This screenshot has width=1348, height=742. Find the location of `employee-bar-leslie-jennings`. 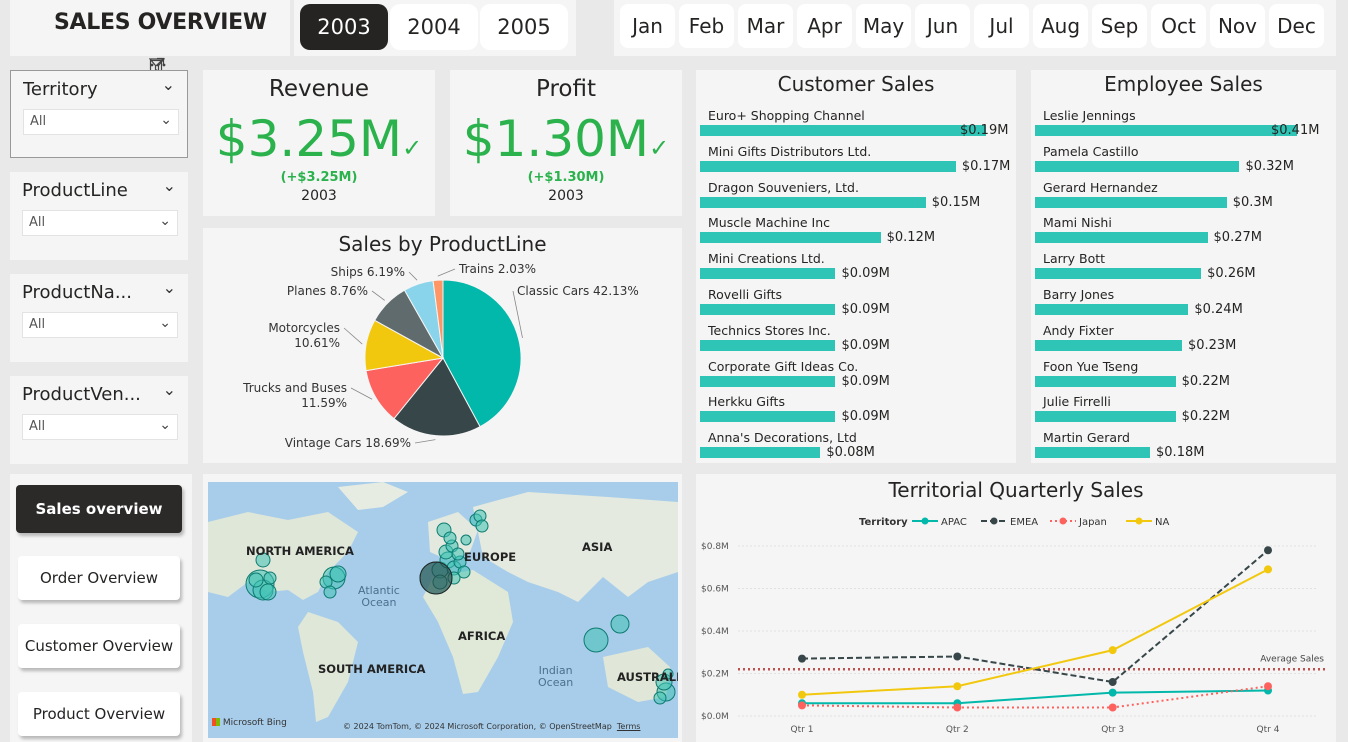

employee-bar-leslie-jennings is located at coordinates (1166, 130).